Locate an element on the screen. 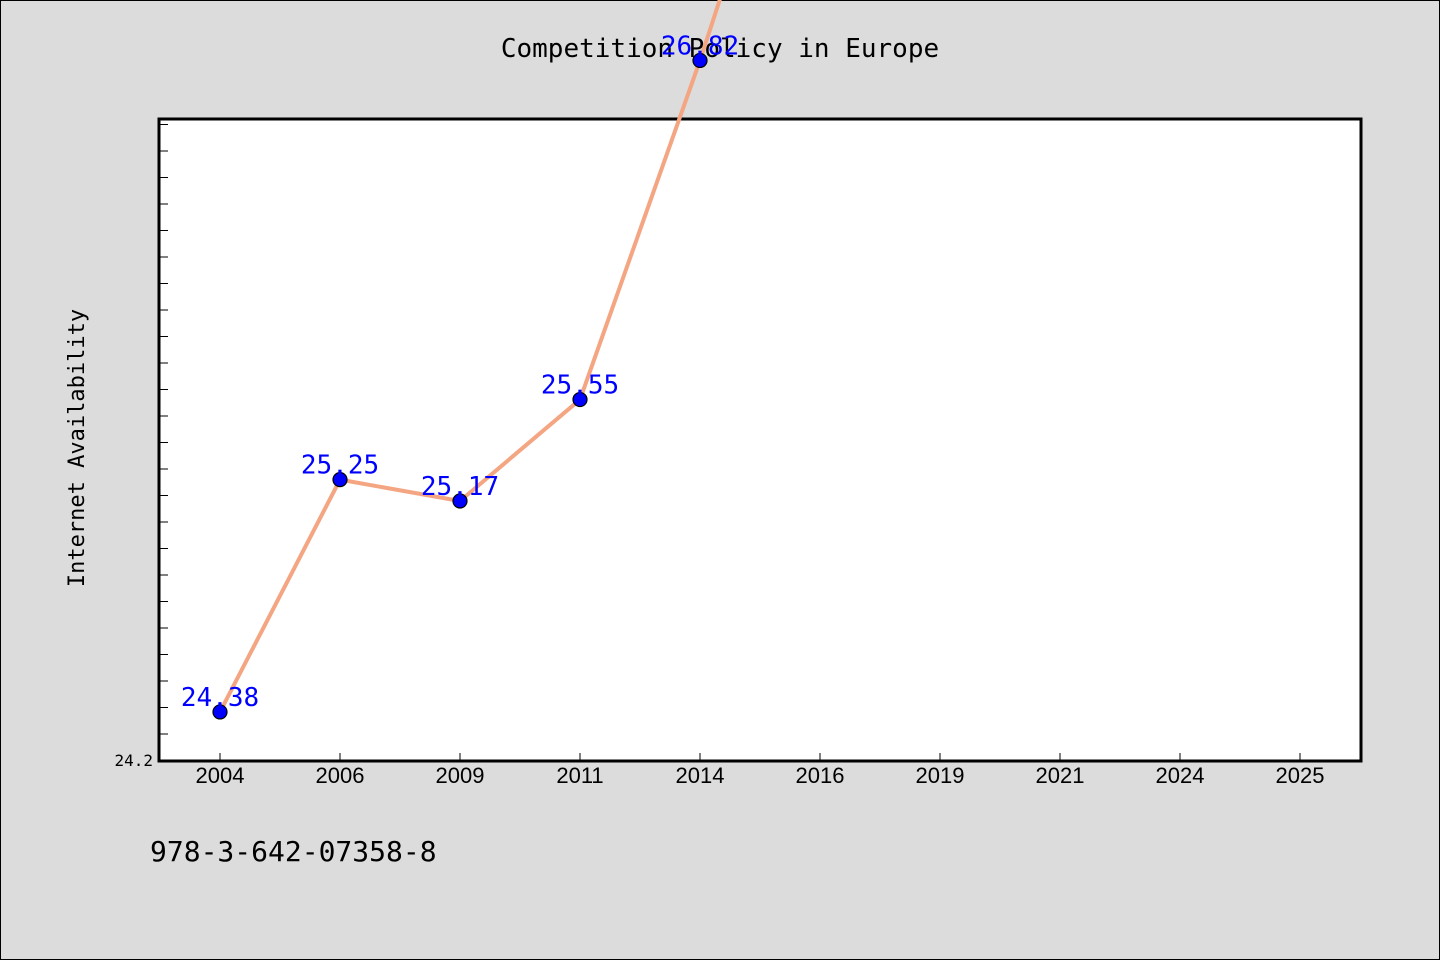 The height and width of the screenshot is (960, 1440). x-tick-label: 2006 is located at coordinates (340, 775).